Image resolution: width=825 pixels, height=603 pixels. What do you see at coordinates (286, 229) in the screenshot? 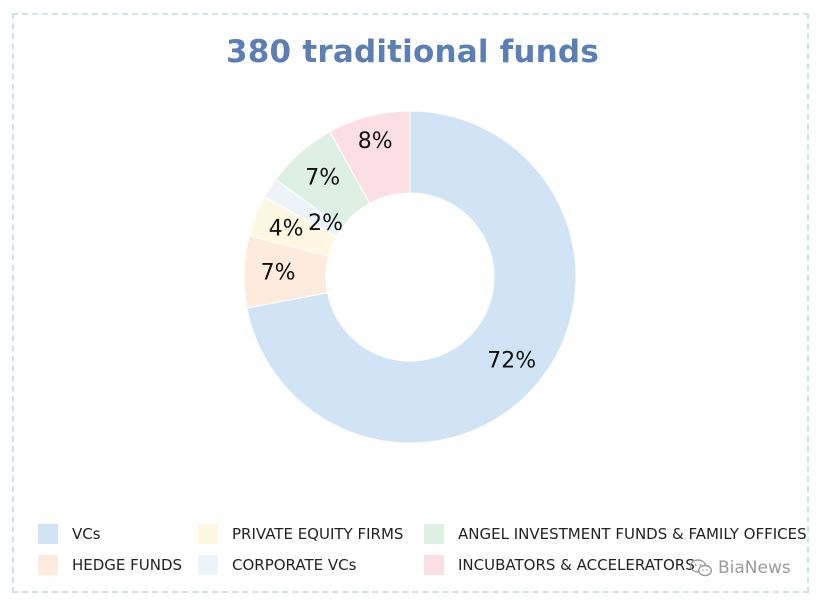
I see `slice-label: 4%` at bounding box center [286, 229].